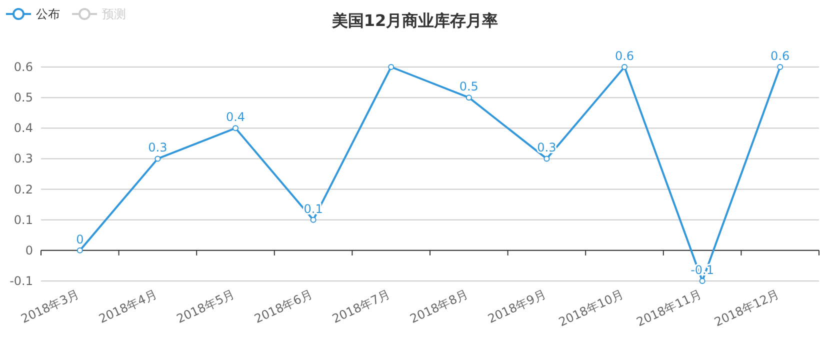 The height and width of the screenshot is (343, 832). Describe the element at coordinates (517, 306) in the screenshot. I see `x-tick-label: 2018年9月` at that location.